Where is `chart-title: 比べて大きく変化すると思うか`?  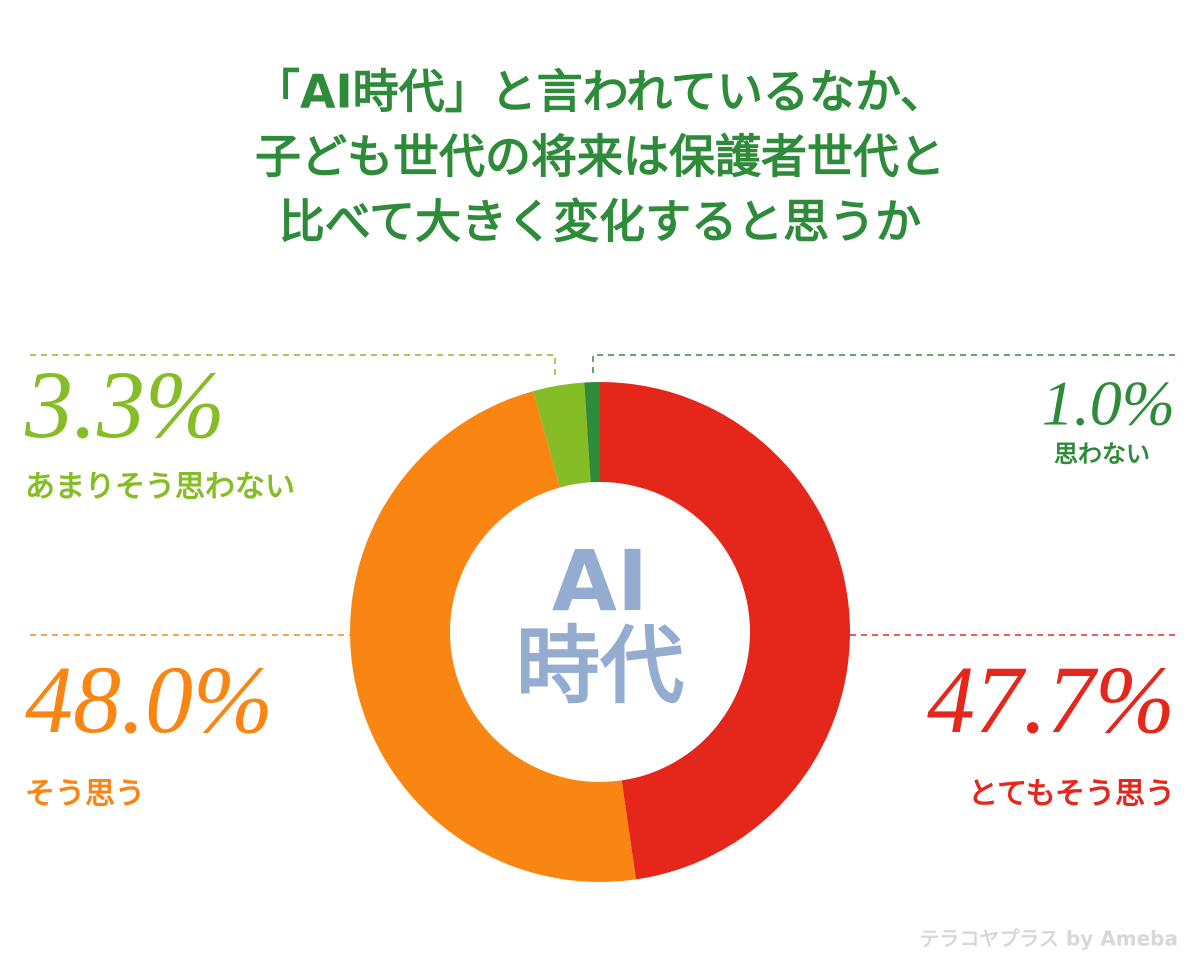
chart-title: 比べて大きく変化すると思うか is located at coordinates (600, 222).